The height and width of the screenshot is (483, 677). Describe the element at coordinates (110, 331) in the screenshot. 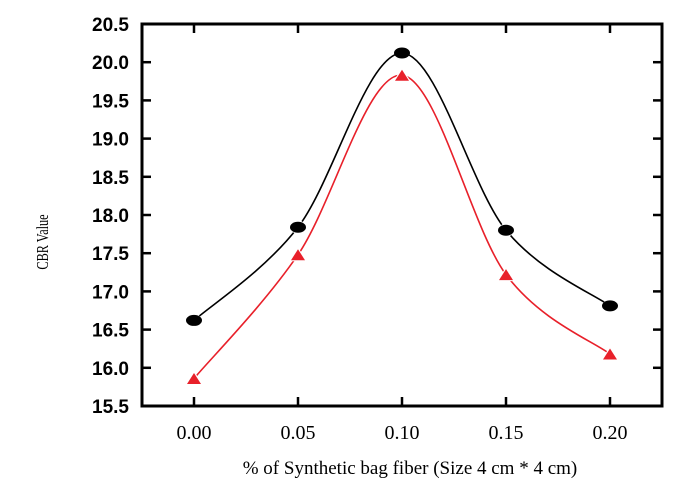

I see `y-tick-label: 16.5` at that location.